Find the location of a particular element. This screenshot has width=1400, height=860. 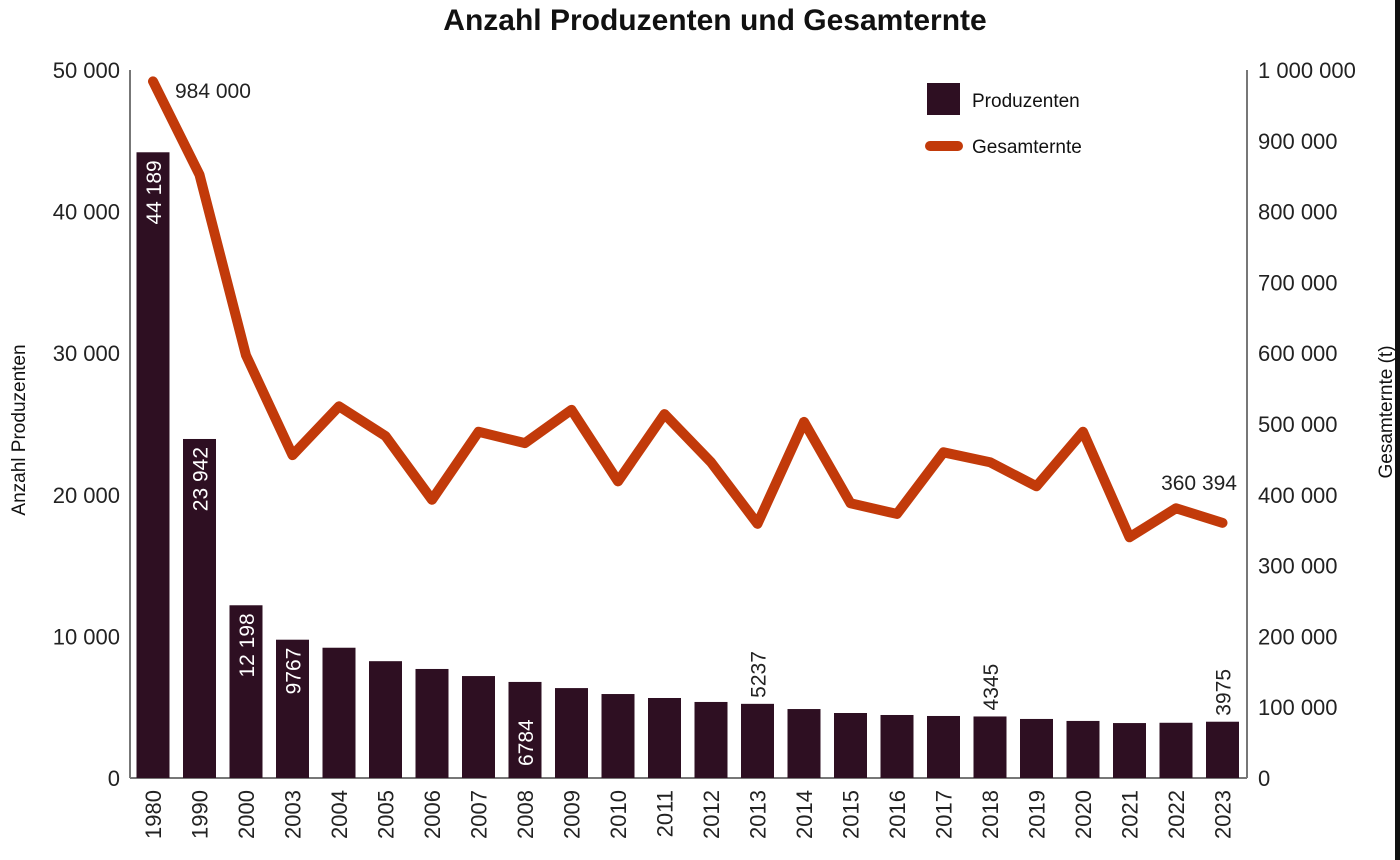

y-right-tick-label: 300 000 is located at coordinates (1298, 566).